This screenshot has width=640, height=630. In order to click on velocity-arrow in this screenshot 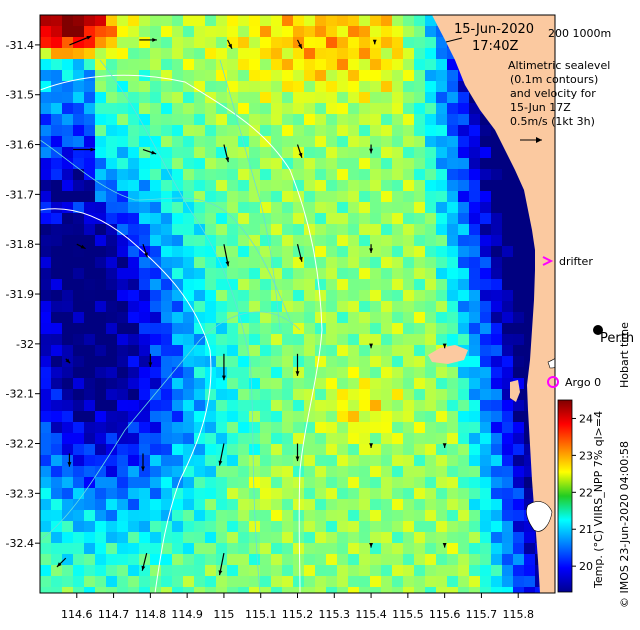, I will do `click(221, 454)`.